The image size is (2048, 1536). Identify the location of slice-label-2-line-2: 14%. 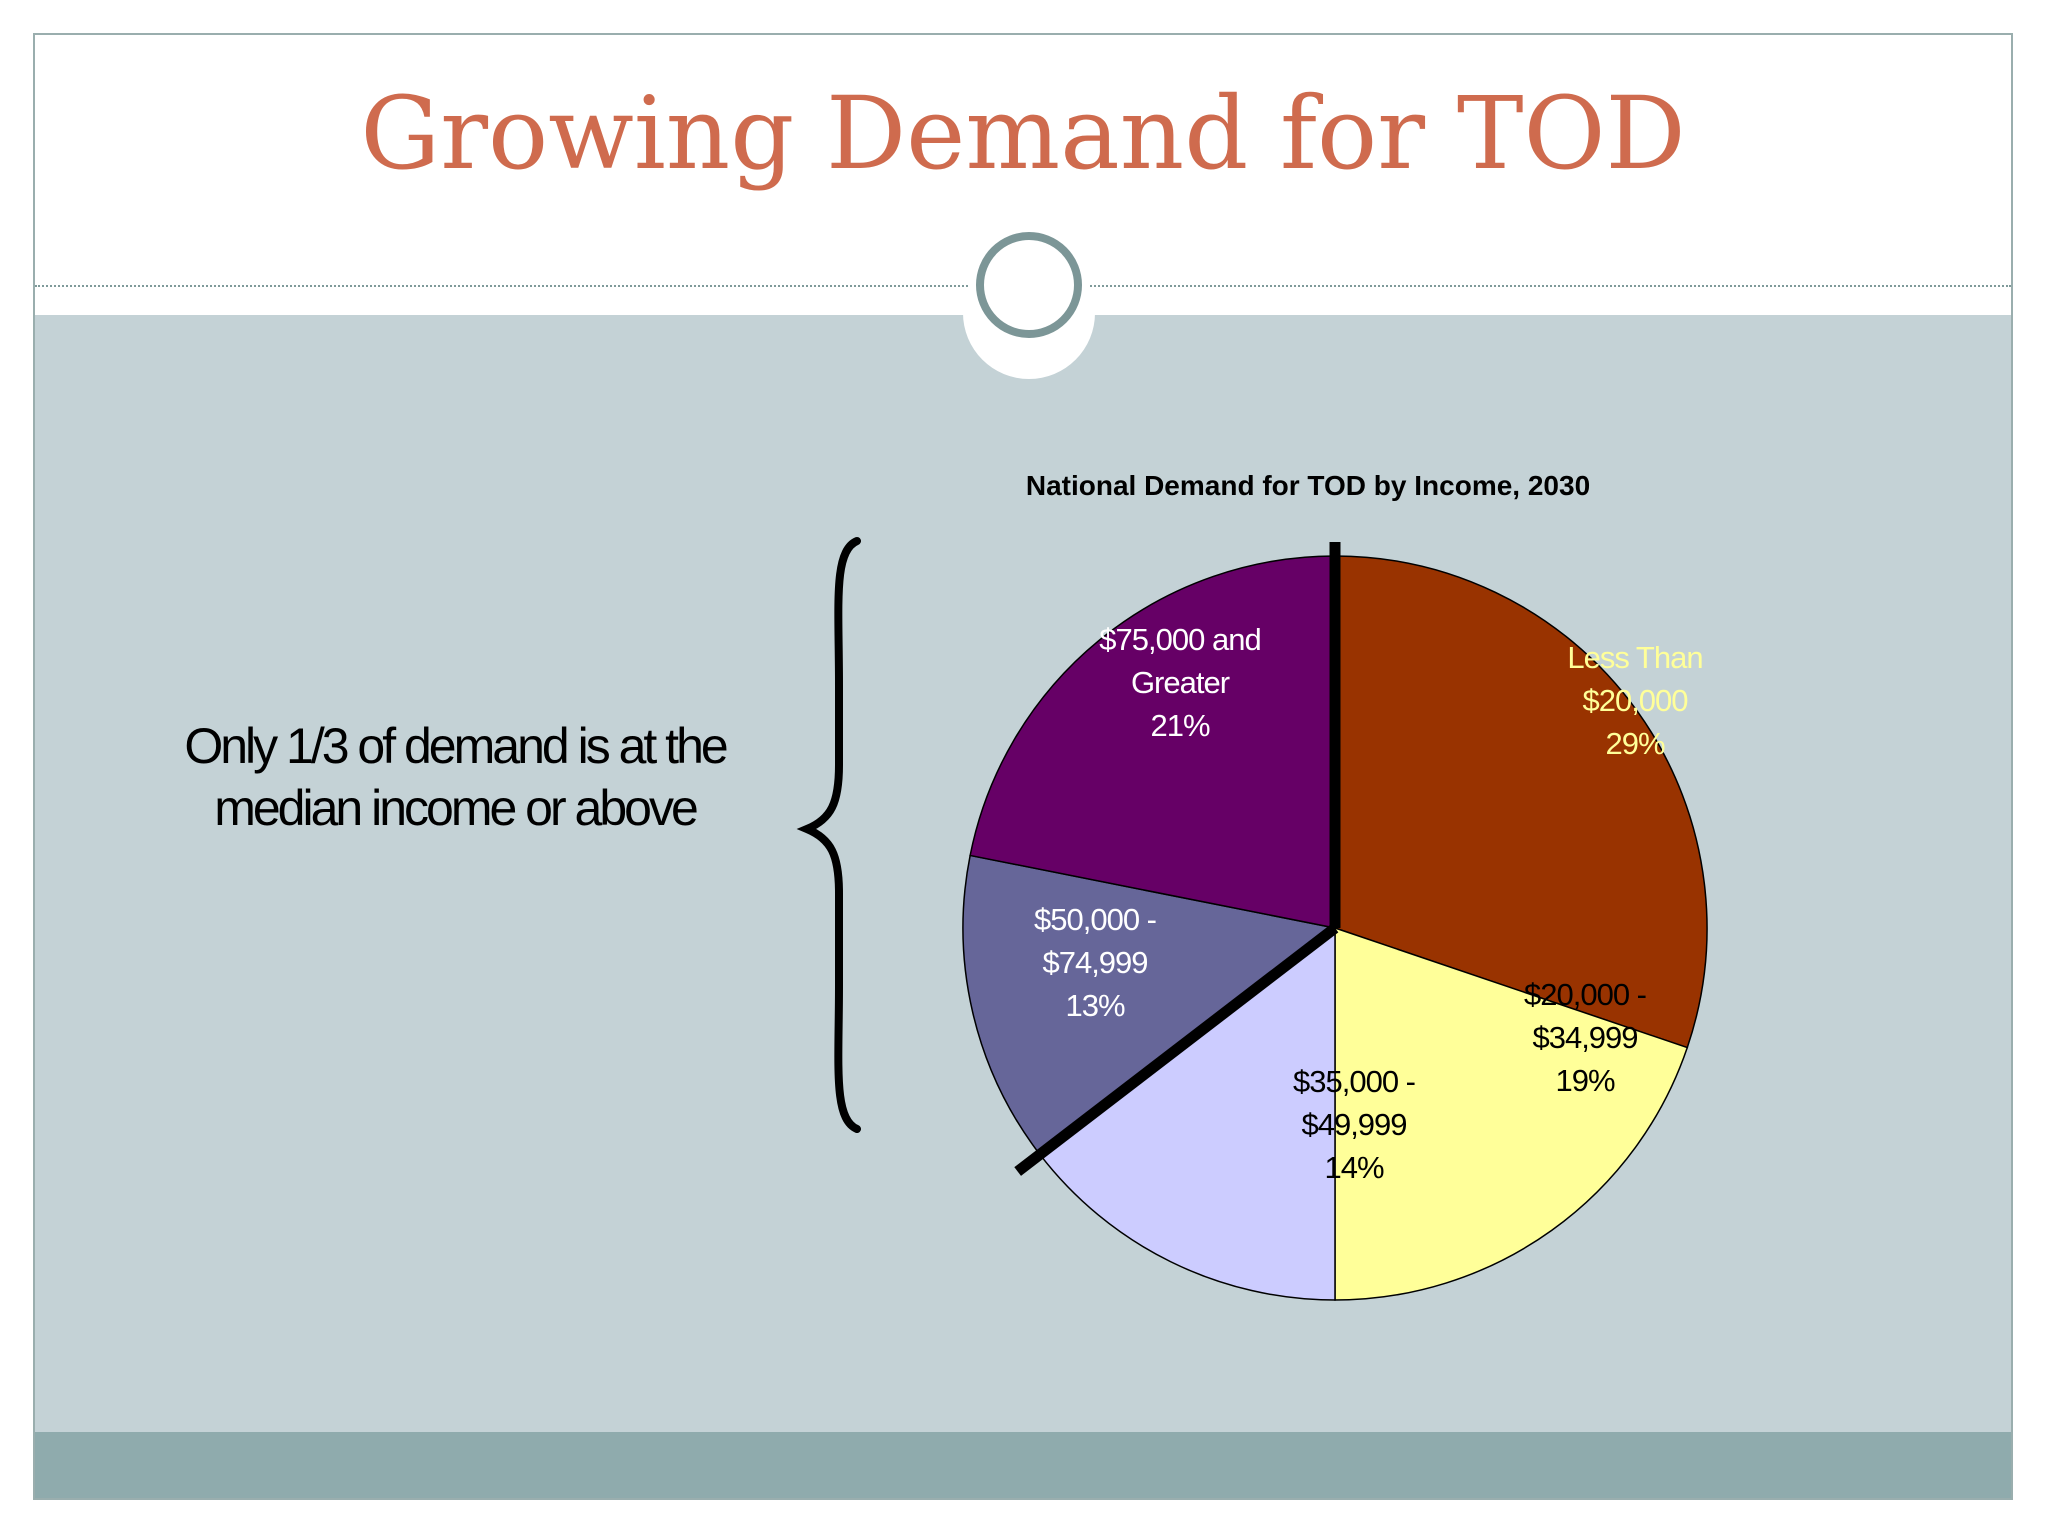
(1353, 1167).